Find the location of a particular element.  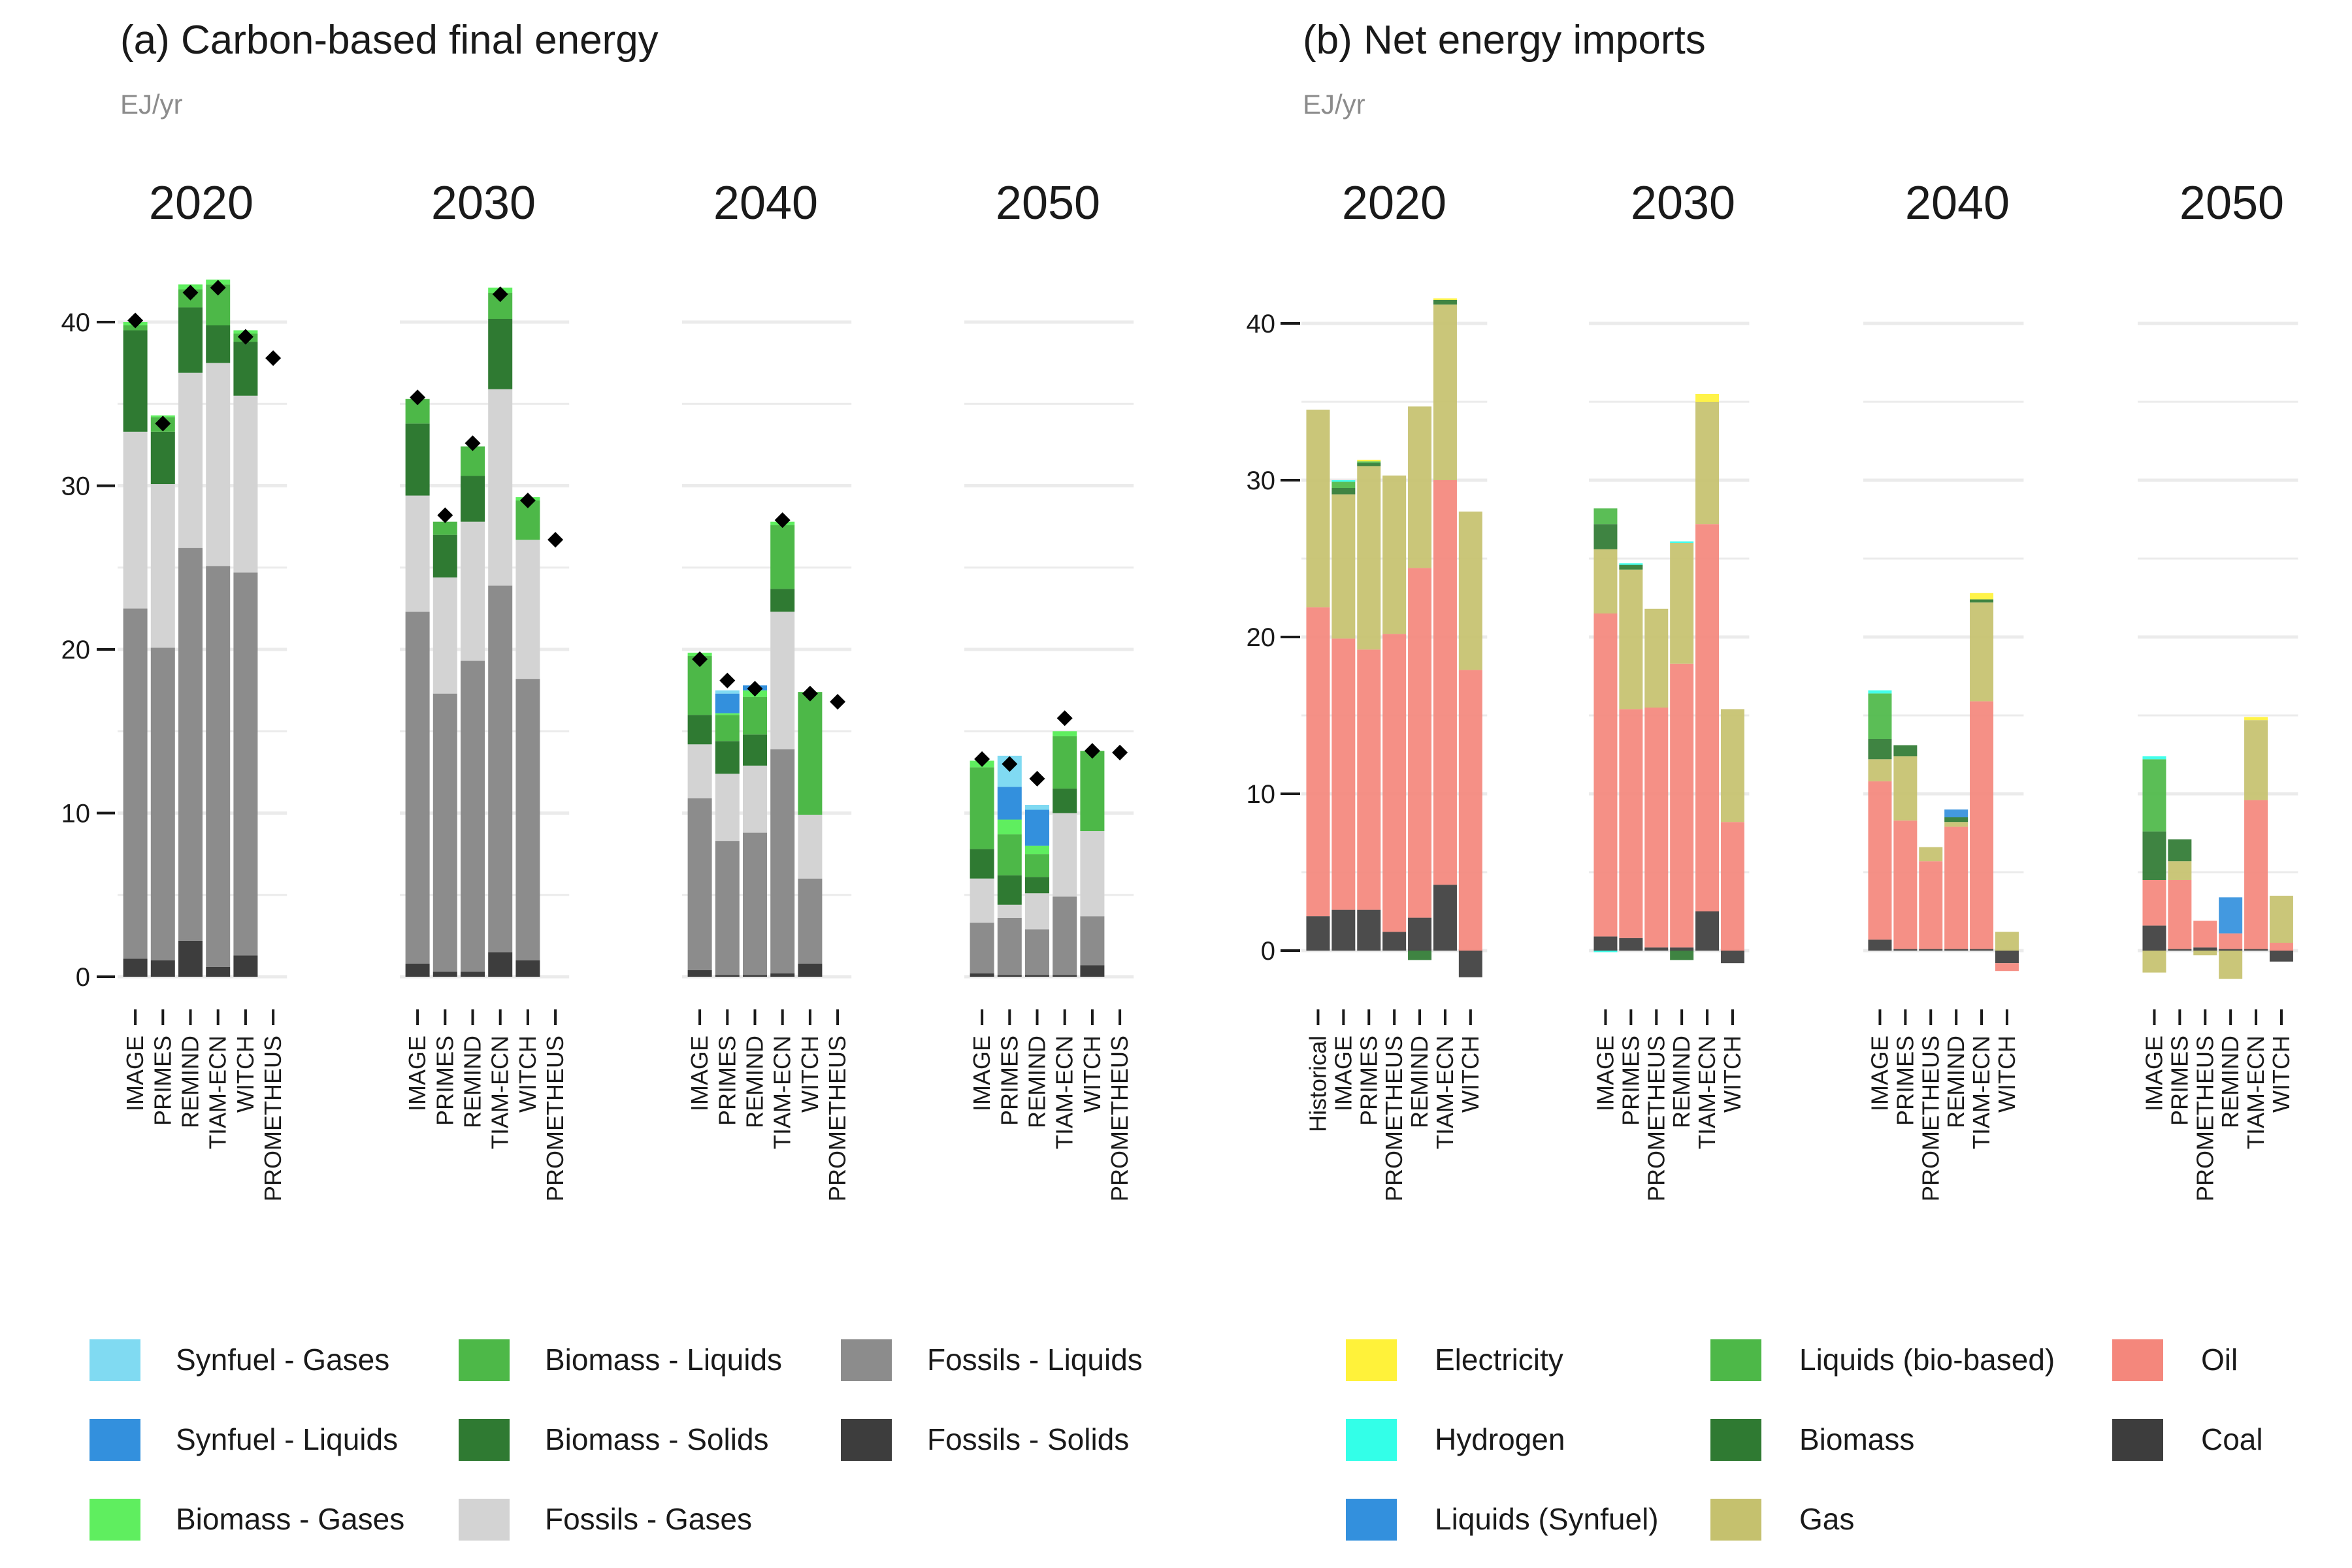

legend-label-a: Biomass - Liquids is located at coordinates (663, 1360).